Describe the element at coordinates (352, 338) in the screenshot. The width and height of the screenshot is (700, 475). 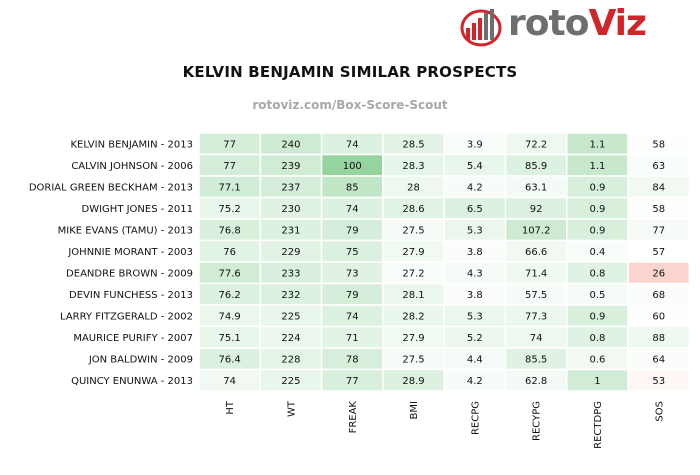
I see `cell-value: 71` at that location.